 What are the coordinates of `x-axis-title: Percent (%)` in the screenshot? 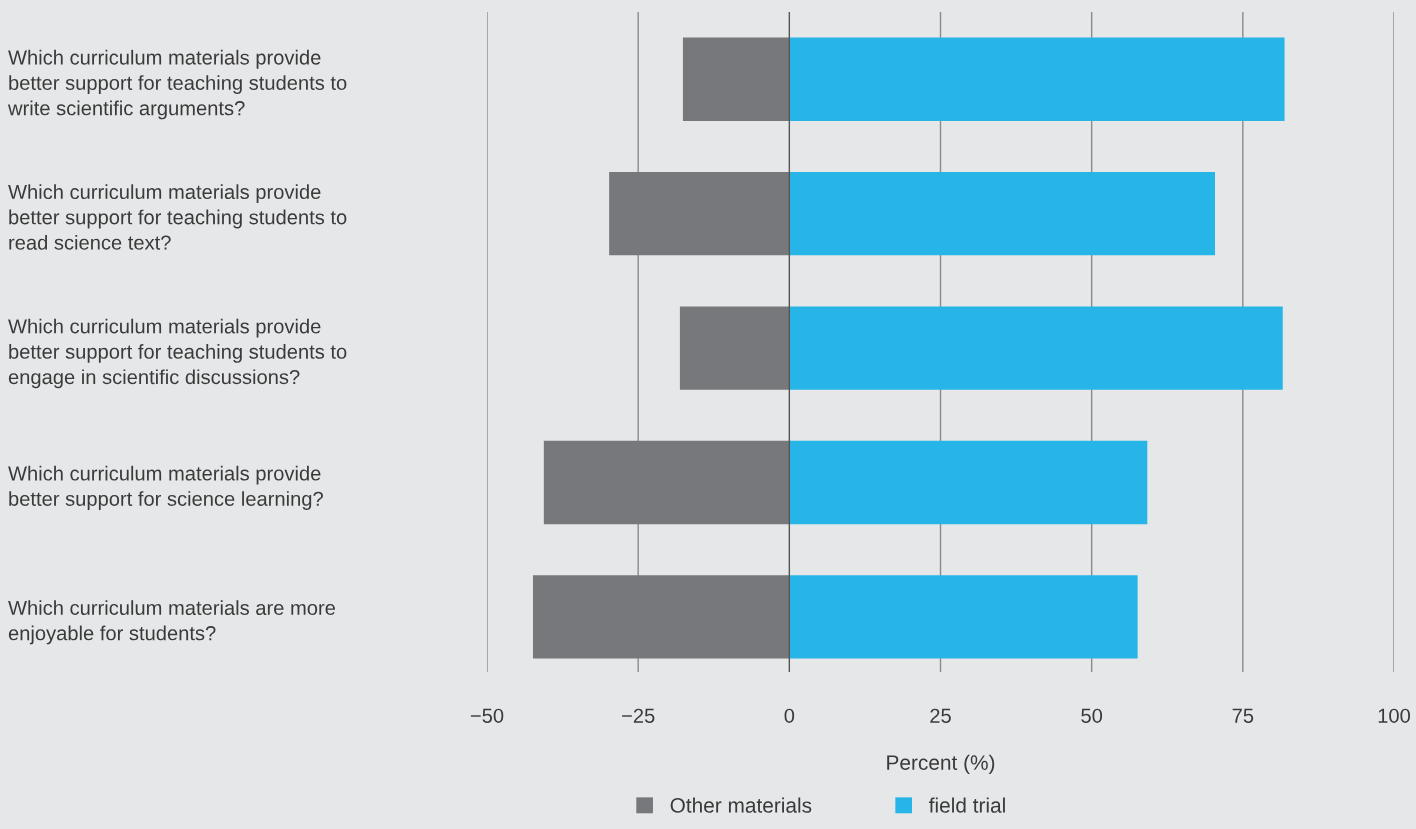 It's located at (941, 764).